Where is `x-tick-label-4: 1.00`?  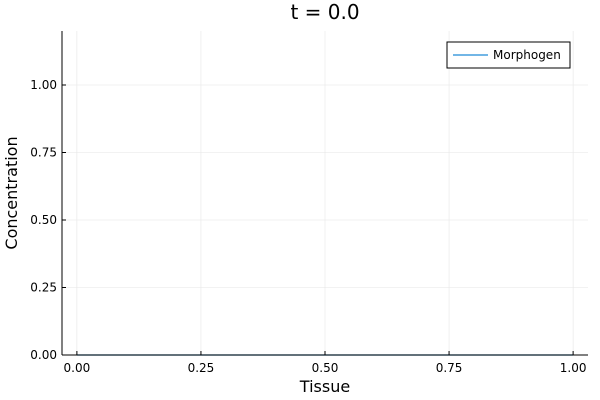 x-tick-label-4: 1.00 is located at coordinates (573, 368).